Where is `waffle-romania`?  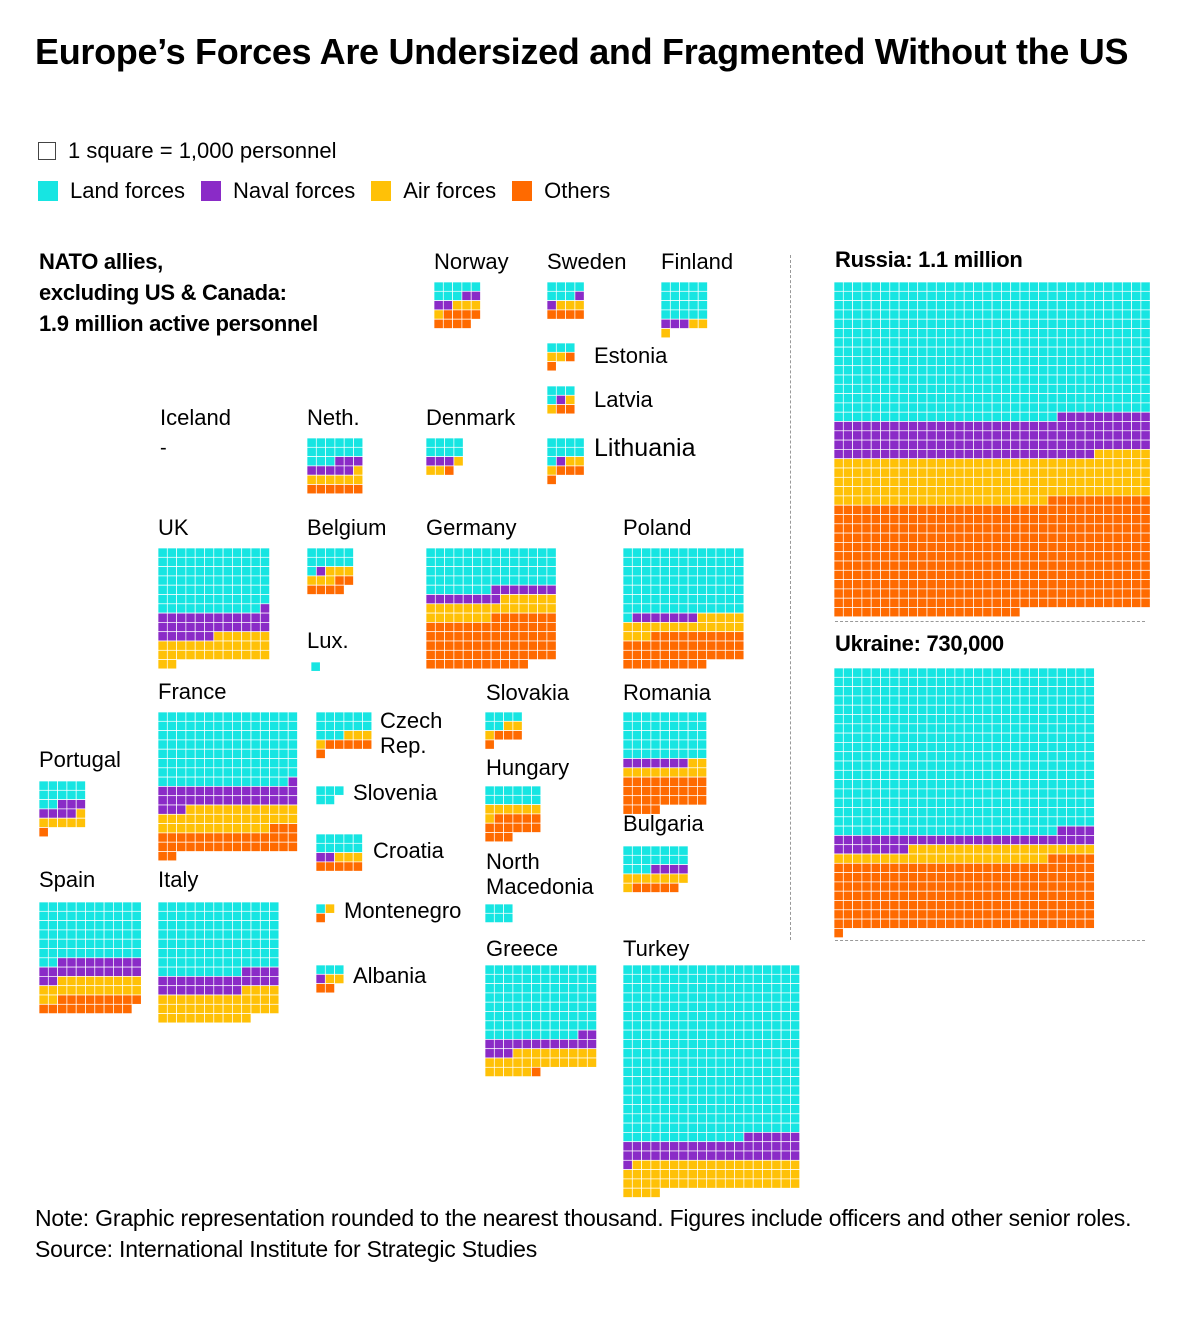 waffle-romania is located at coordinates (665, 763).